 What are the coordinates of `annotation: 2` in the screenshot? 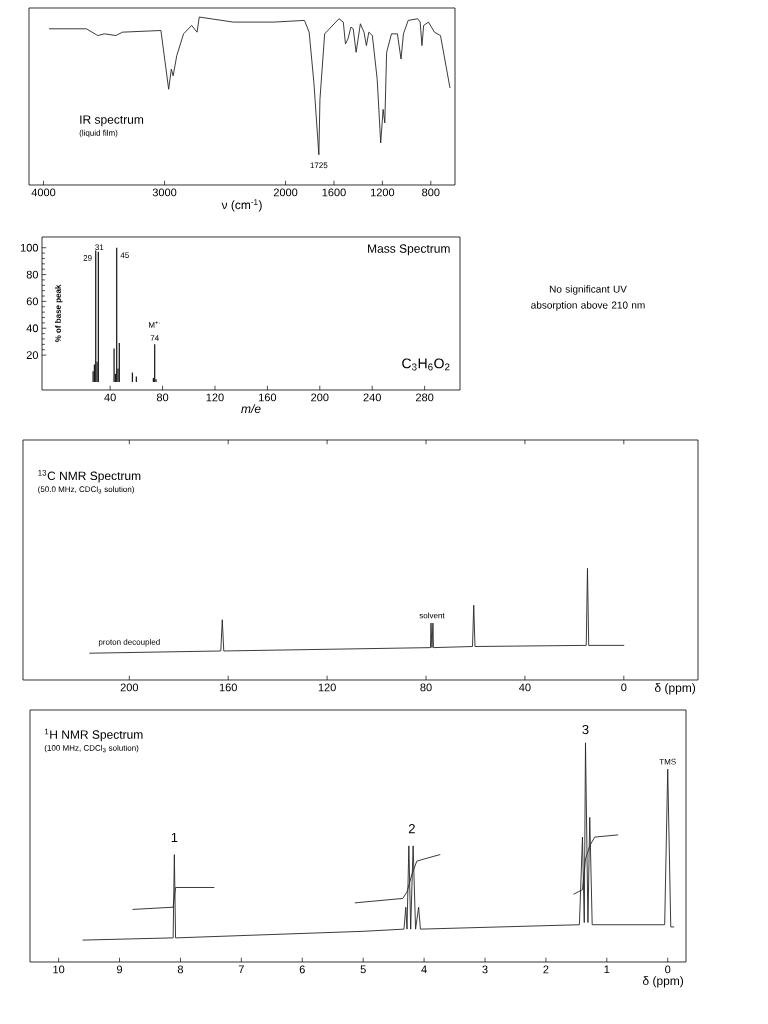 It's located at (411, 829).